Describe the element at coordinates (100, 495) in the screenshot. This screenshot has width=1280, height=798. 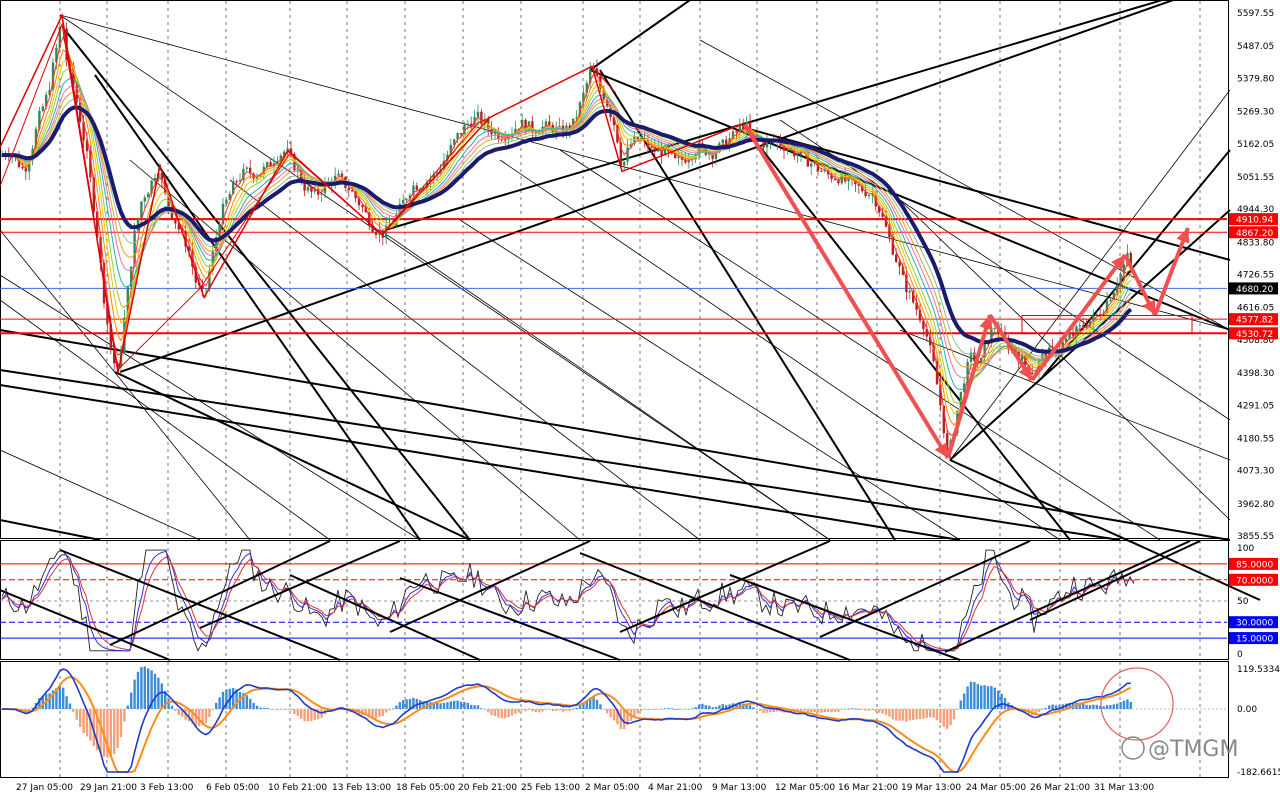
I see `trendline-thin` at that location.